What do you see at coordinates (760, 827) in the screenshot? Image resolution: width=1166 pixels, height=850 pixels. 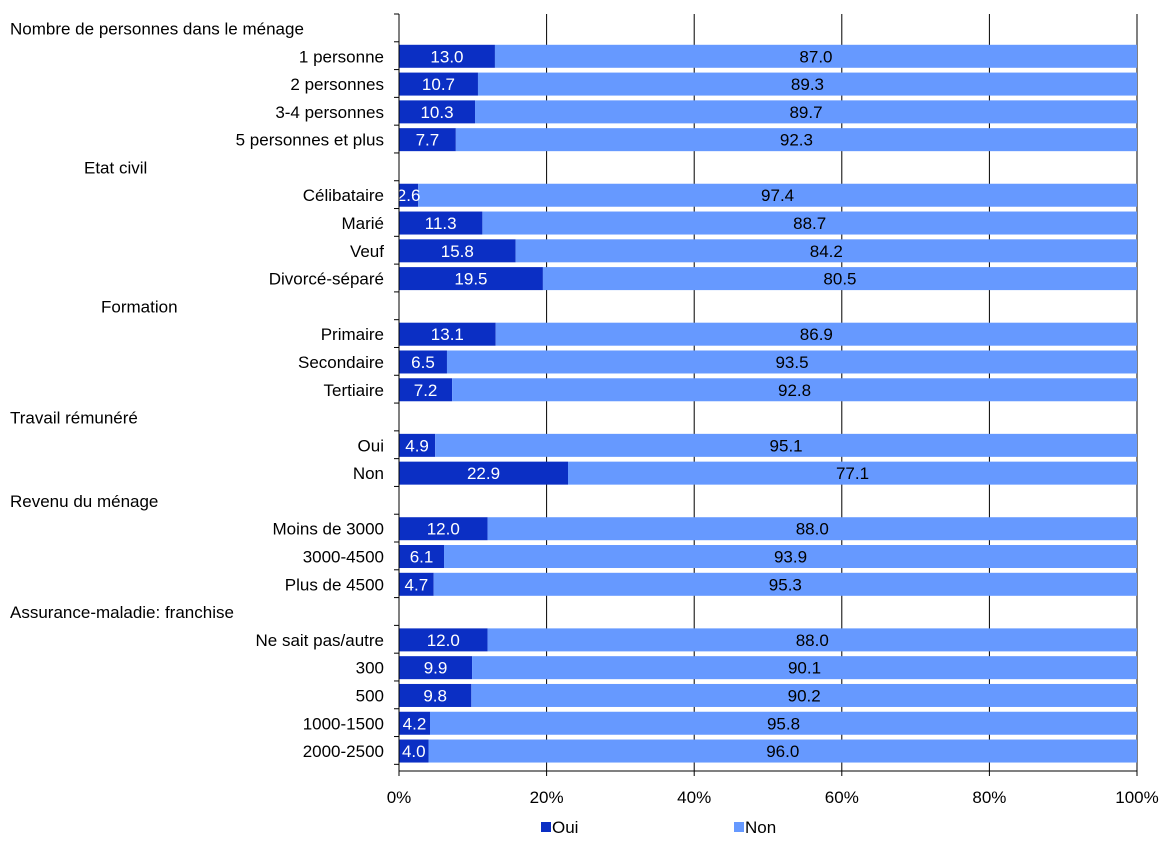 I see `legend-label: Non` at bounding box center [760, 827].